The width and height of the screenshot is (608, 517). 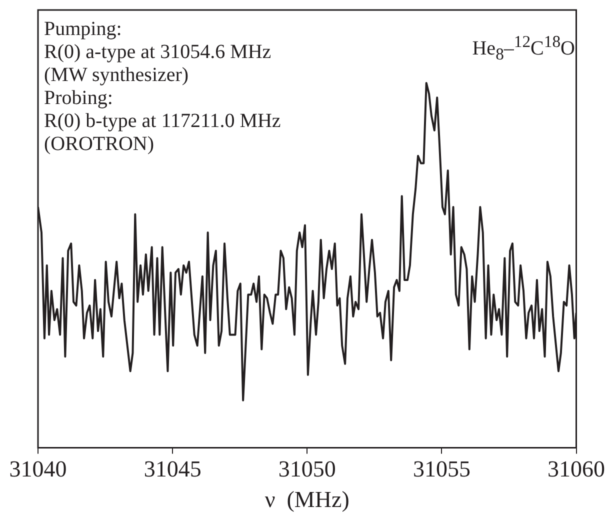 I want to click on x-tick-label: 31050, so click(x=307, y=469).